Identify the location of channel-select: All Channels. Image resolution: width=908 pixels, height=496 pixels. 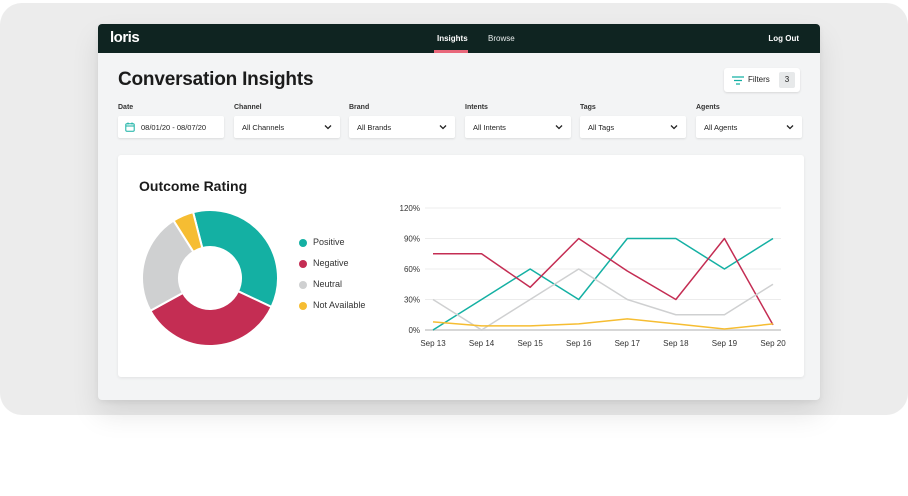
(287, 127).